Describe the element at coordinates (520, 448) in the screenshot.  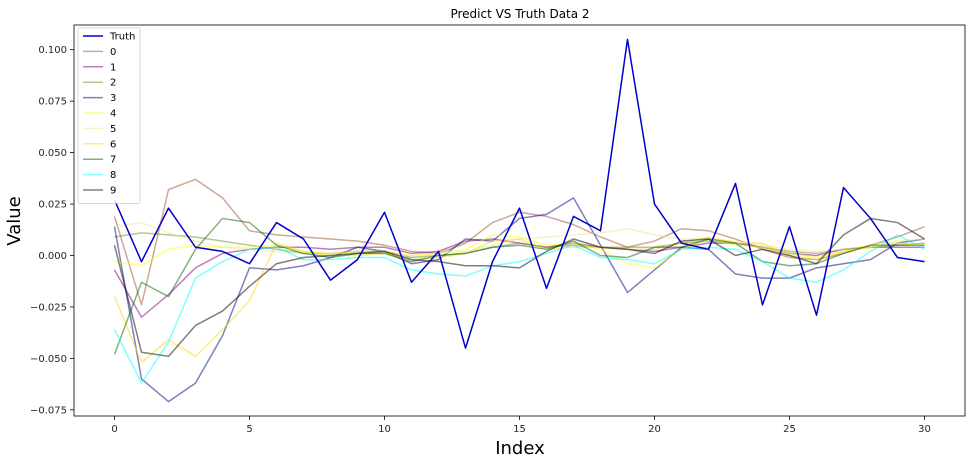
I see `x-axis-title: Index` at that location.